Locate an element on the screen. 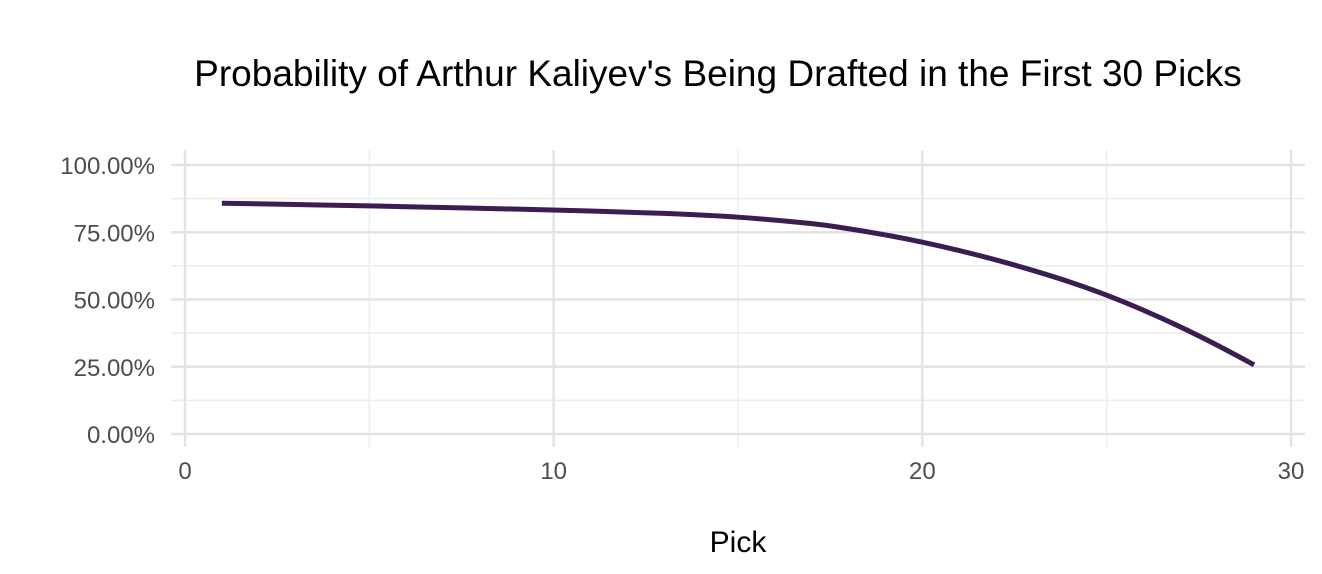  y-tick-label: 25.00% is located at coordinates (114, 368).